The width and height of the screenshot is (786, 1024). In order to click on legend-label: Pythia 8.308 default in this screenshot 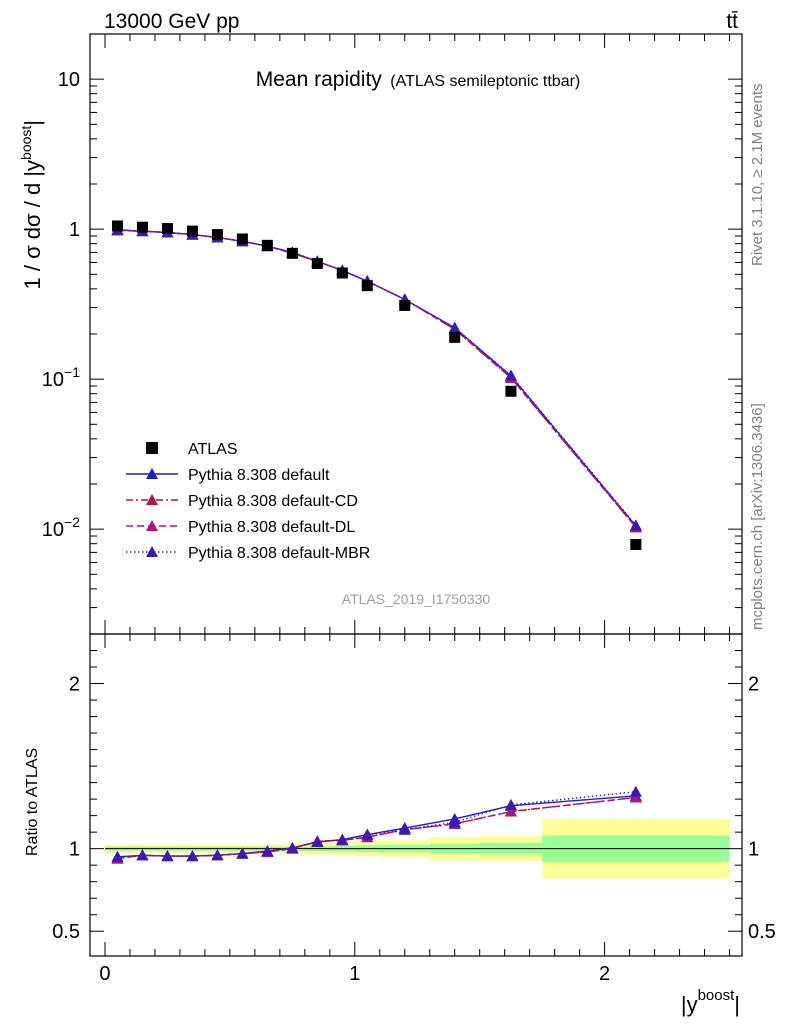, I will do `click(259, 475)`.